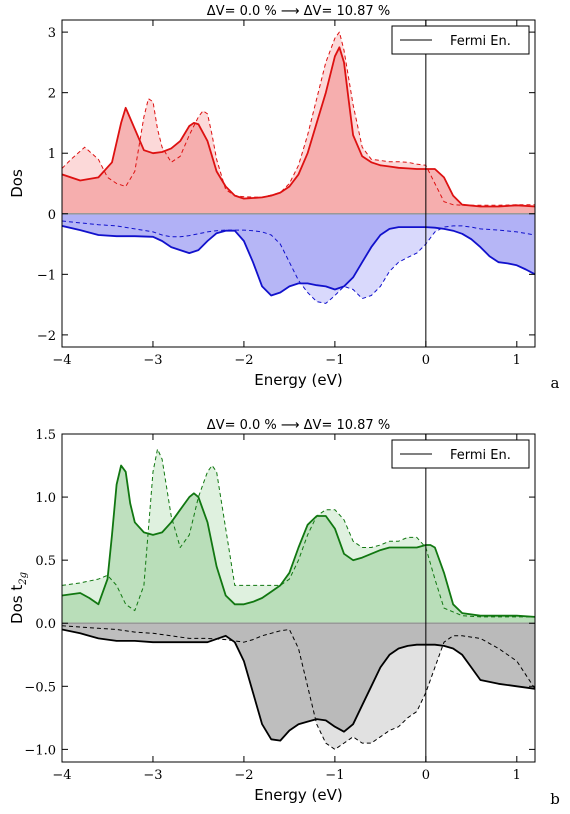 This screenshot has height=814, width=570. Describe the element at coordinates (45, 561) in the screenshot. I see `y-tick-label: 0.5` at that location.